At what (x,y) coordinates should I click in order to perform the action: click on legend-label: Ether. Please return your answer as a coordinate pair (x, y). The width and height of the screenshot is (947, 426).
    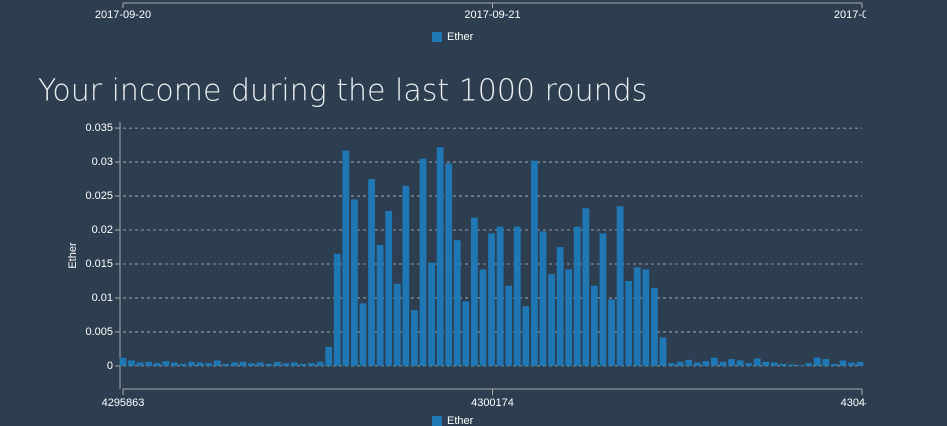
    Looking at the image, I should click on (460, 37).